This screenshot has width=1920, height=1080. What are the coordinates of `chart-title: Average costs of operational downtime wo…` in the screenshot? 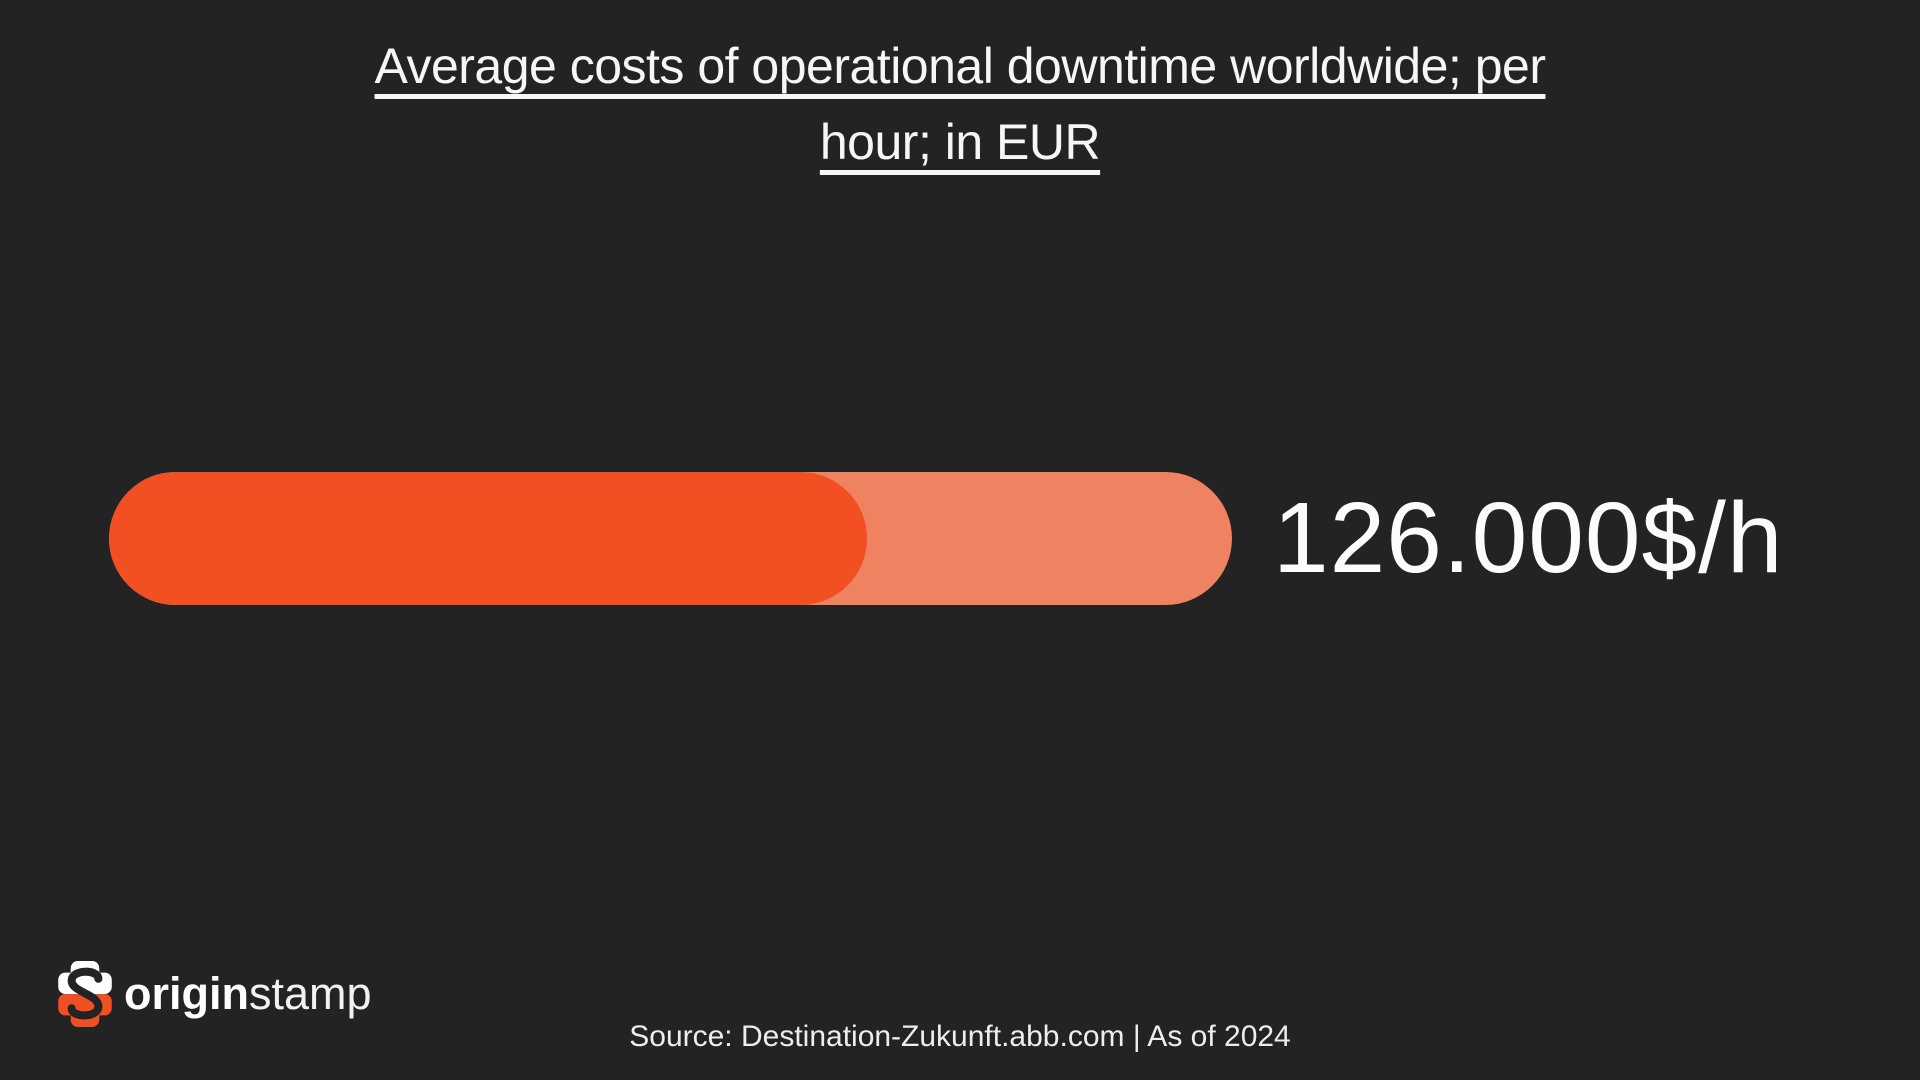 It's located at (960, 104).